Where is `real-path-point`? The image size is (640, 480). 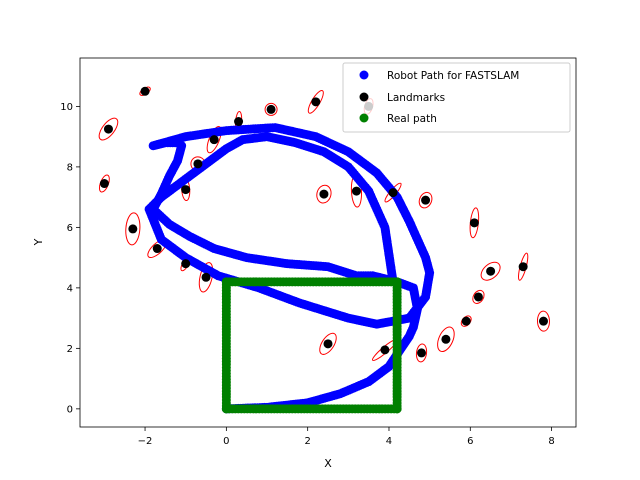
real-path-point is located at coordinates (226, 409).